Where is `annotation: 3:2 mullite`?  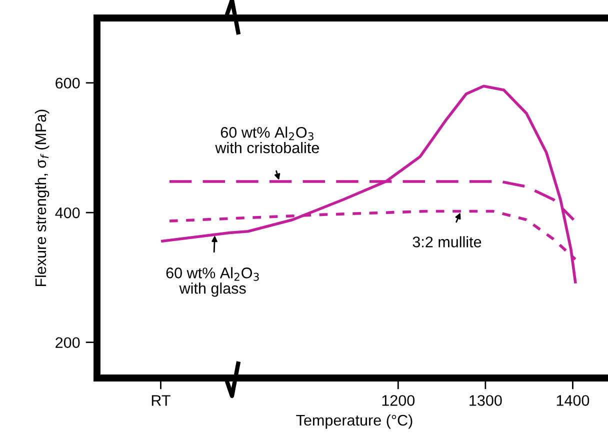 annotation: 3:2 mullite is located at coordinates (447, 242).